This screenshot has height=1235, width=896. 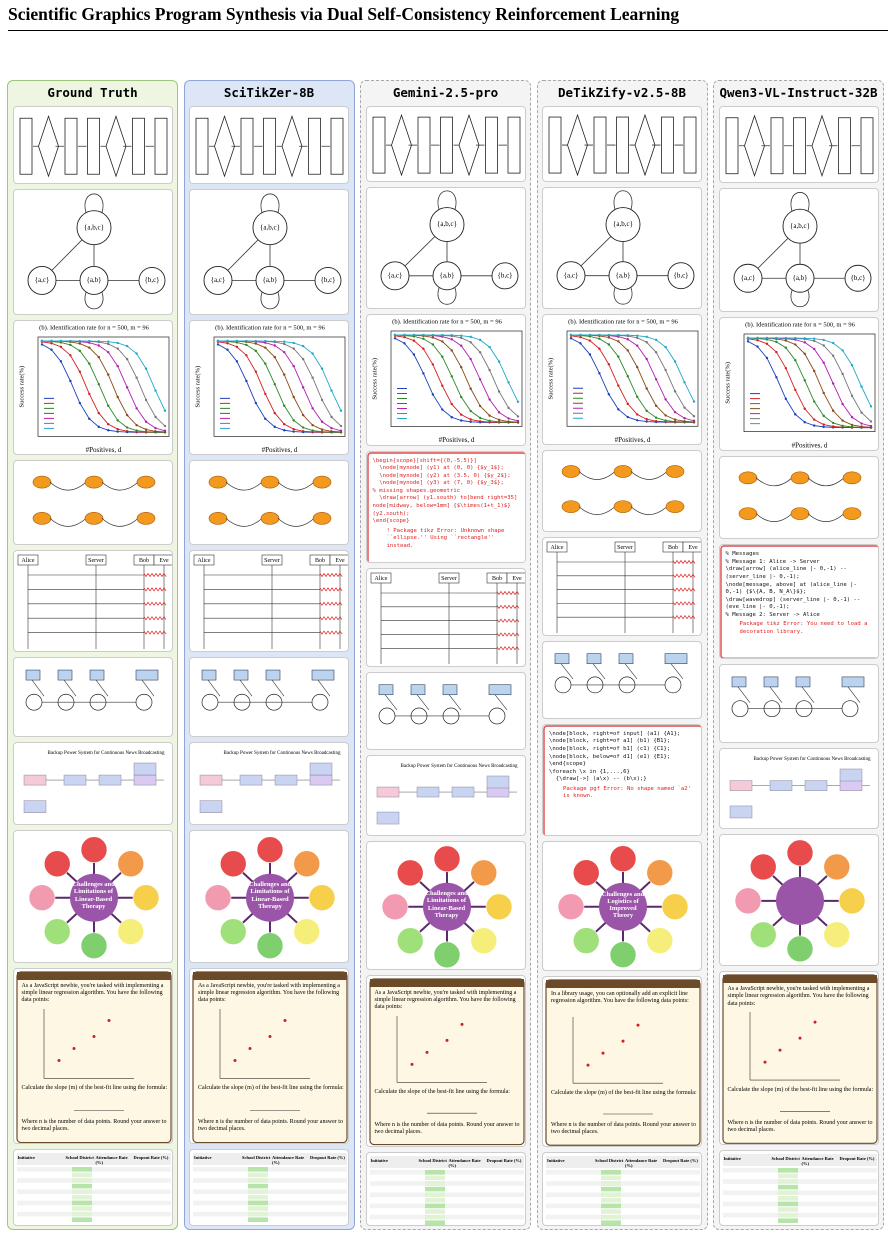 What do you see at coordinates (693, 548) in the screenshot?
I see `actor-label: Eve` at bounding box center [693, 548].